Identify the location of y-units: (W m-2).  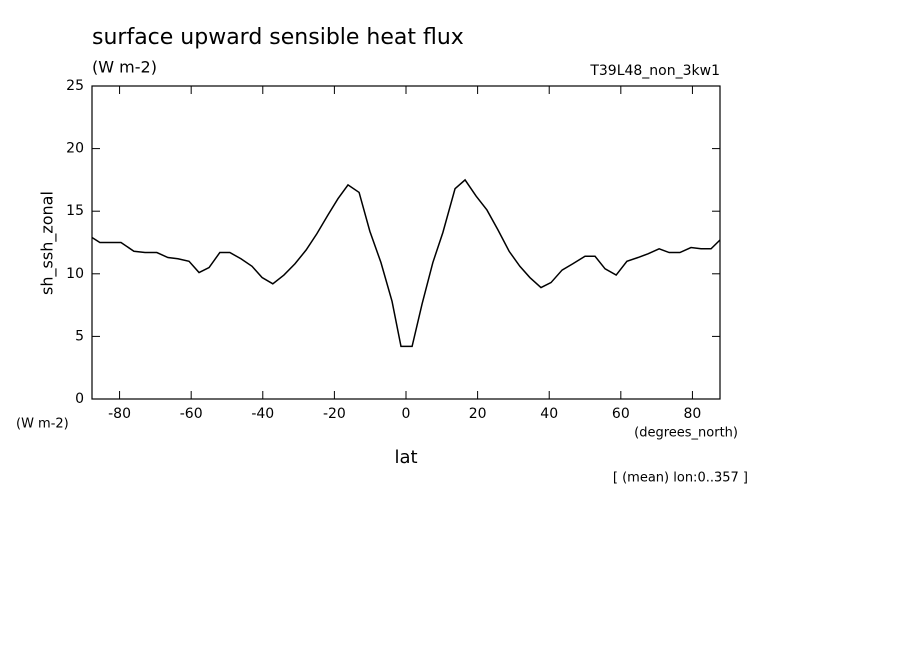
(42, 424).